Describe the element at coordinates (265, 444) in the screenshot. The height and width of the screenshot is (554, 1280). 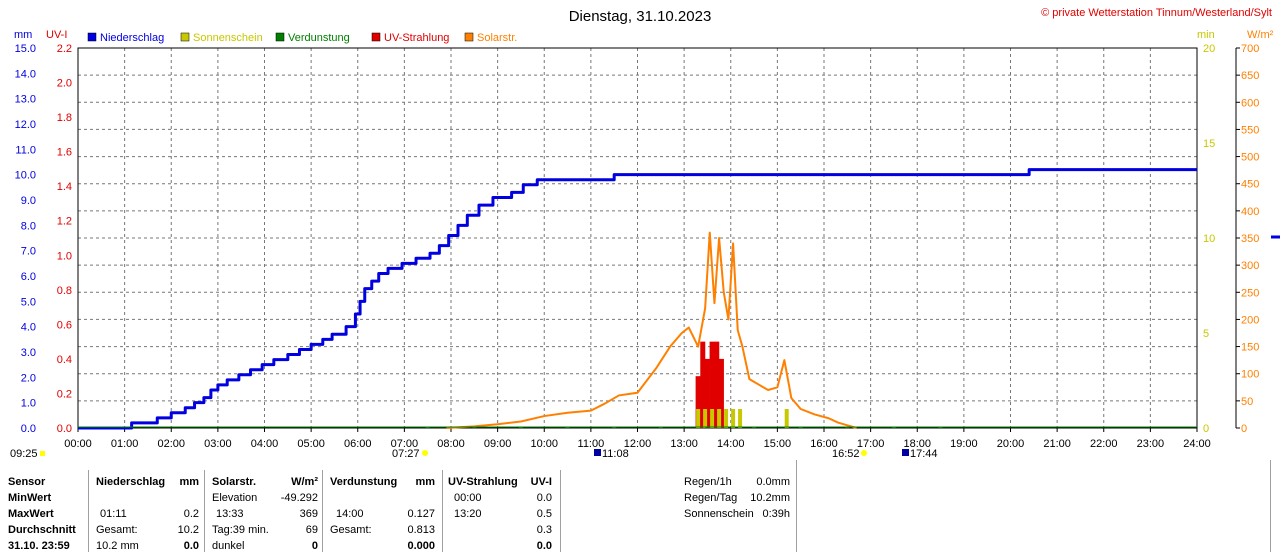
I see `x-tick-label: 04:00` at that location.